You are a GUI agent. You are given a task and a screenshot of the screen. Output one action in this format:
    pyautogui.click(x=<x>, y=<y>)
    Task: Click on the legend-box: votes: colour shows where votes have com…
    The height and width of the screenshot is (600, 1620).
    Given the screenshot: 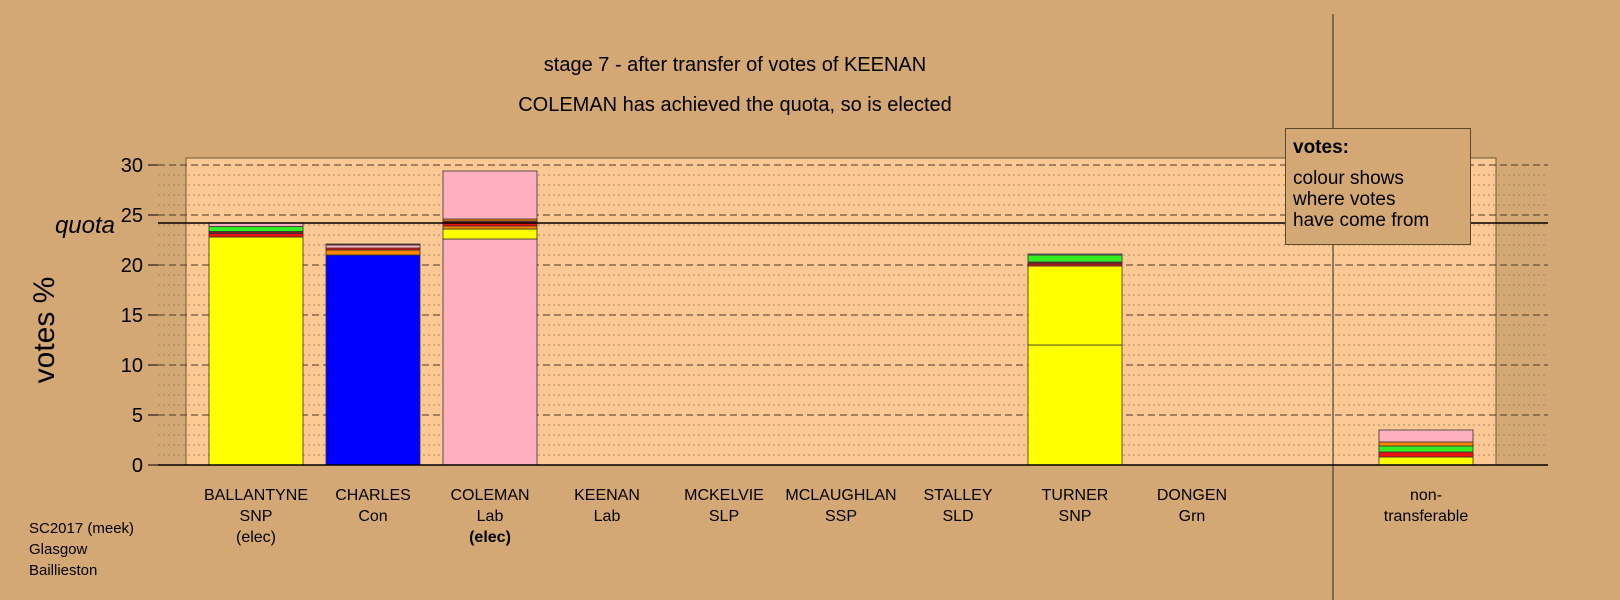 What is the action you would take?
    pyautogui.click(x=1378, y=186)
    